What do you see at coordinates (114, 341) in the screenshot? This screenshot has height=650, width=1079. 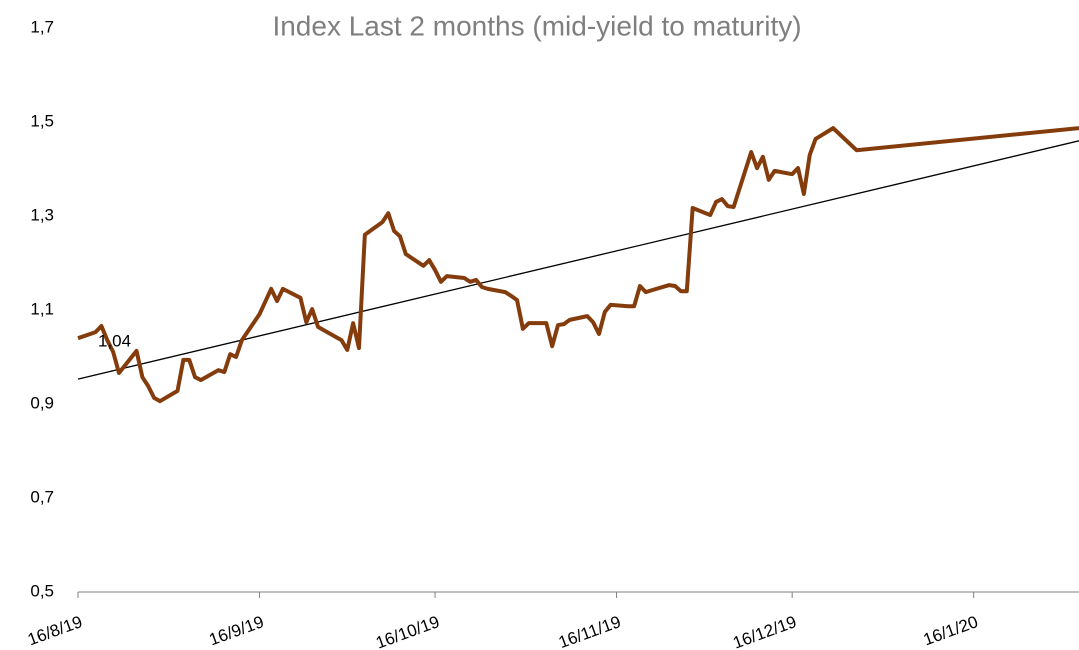 I see `data-label: 1,04` at bounding box center [114, 341].